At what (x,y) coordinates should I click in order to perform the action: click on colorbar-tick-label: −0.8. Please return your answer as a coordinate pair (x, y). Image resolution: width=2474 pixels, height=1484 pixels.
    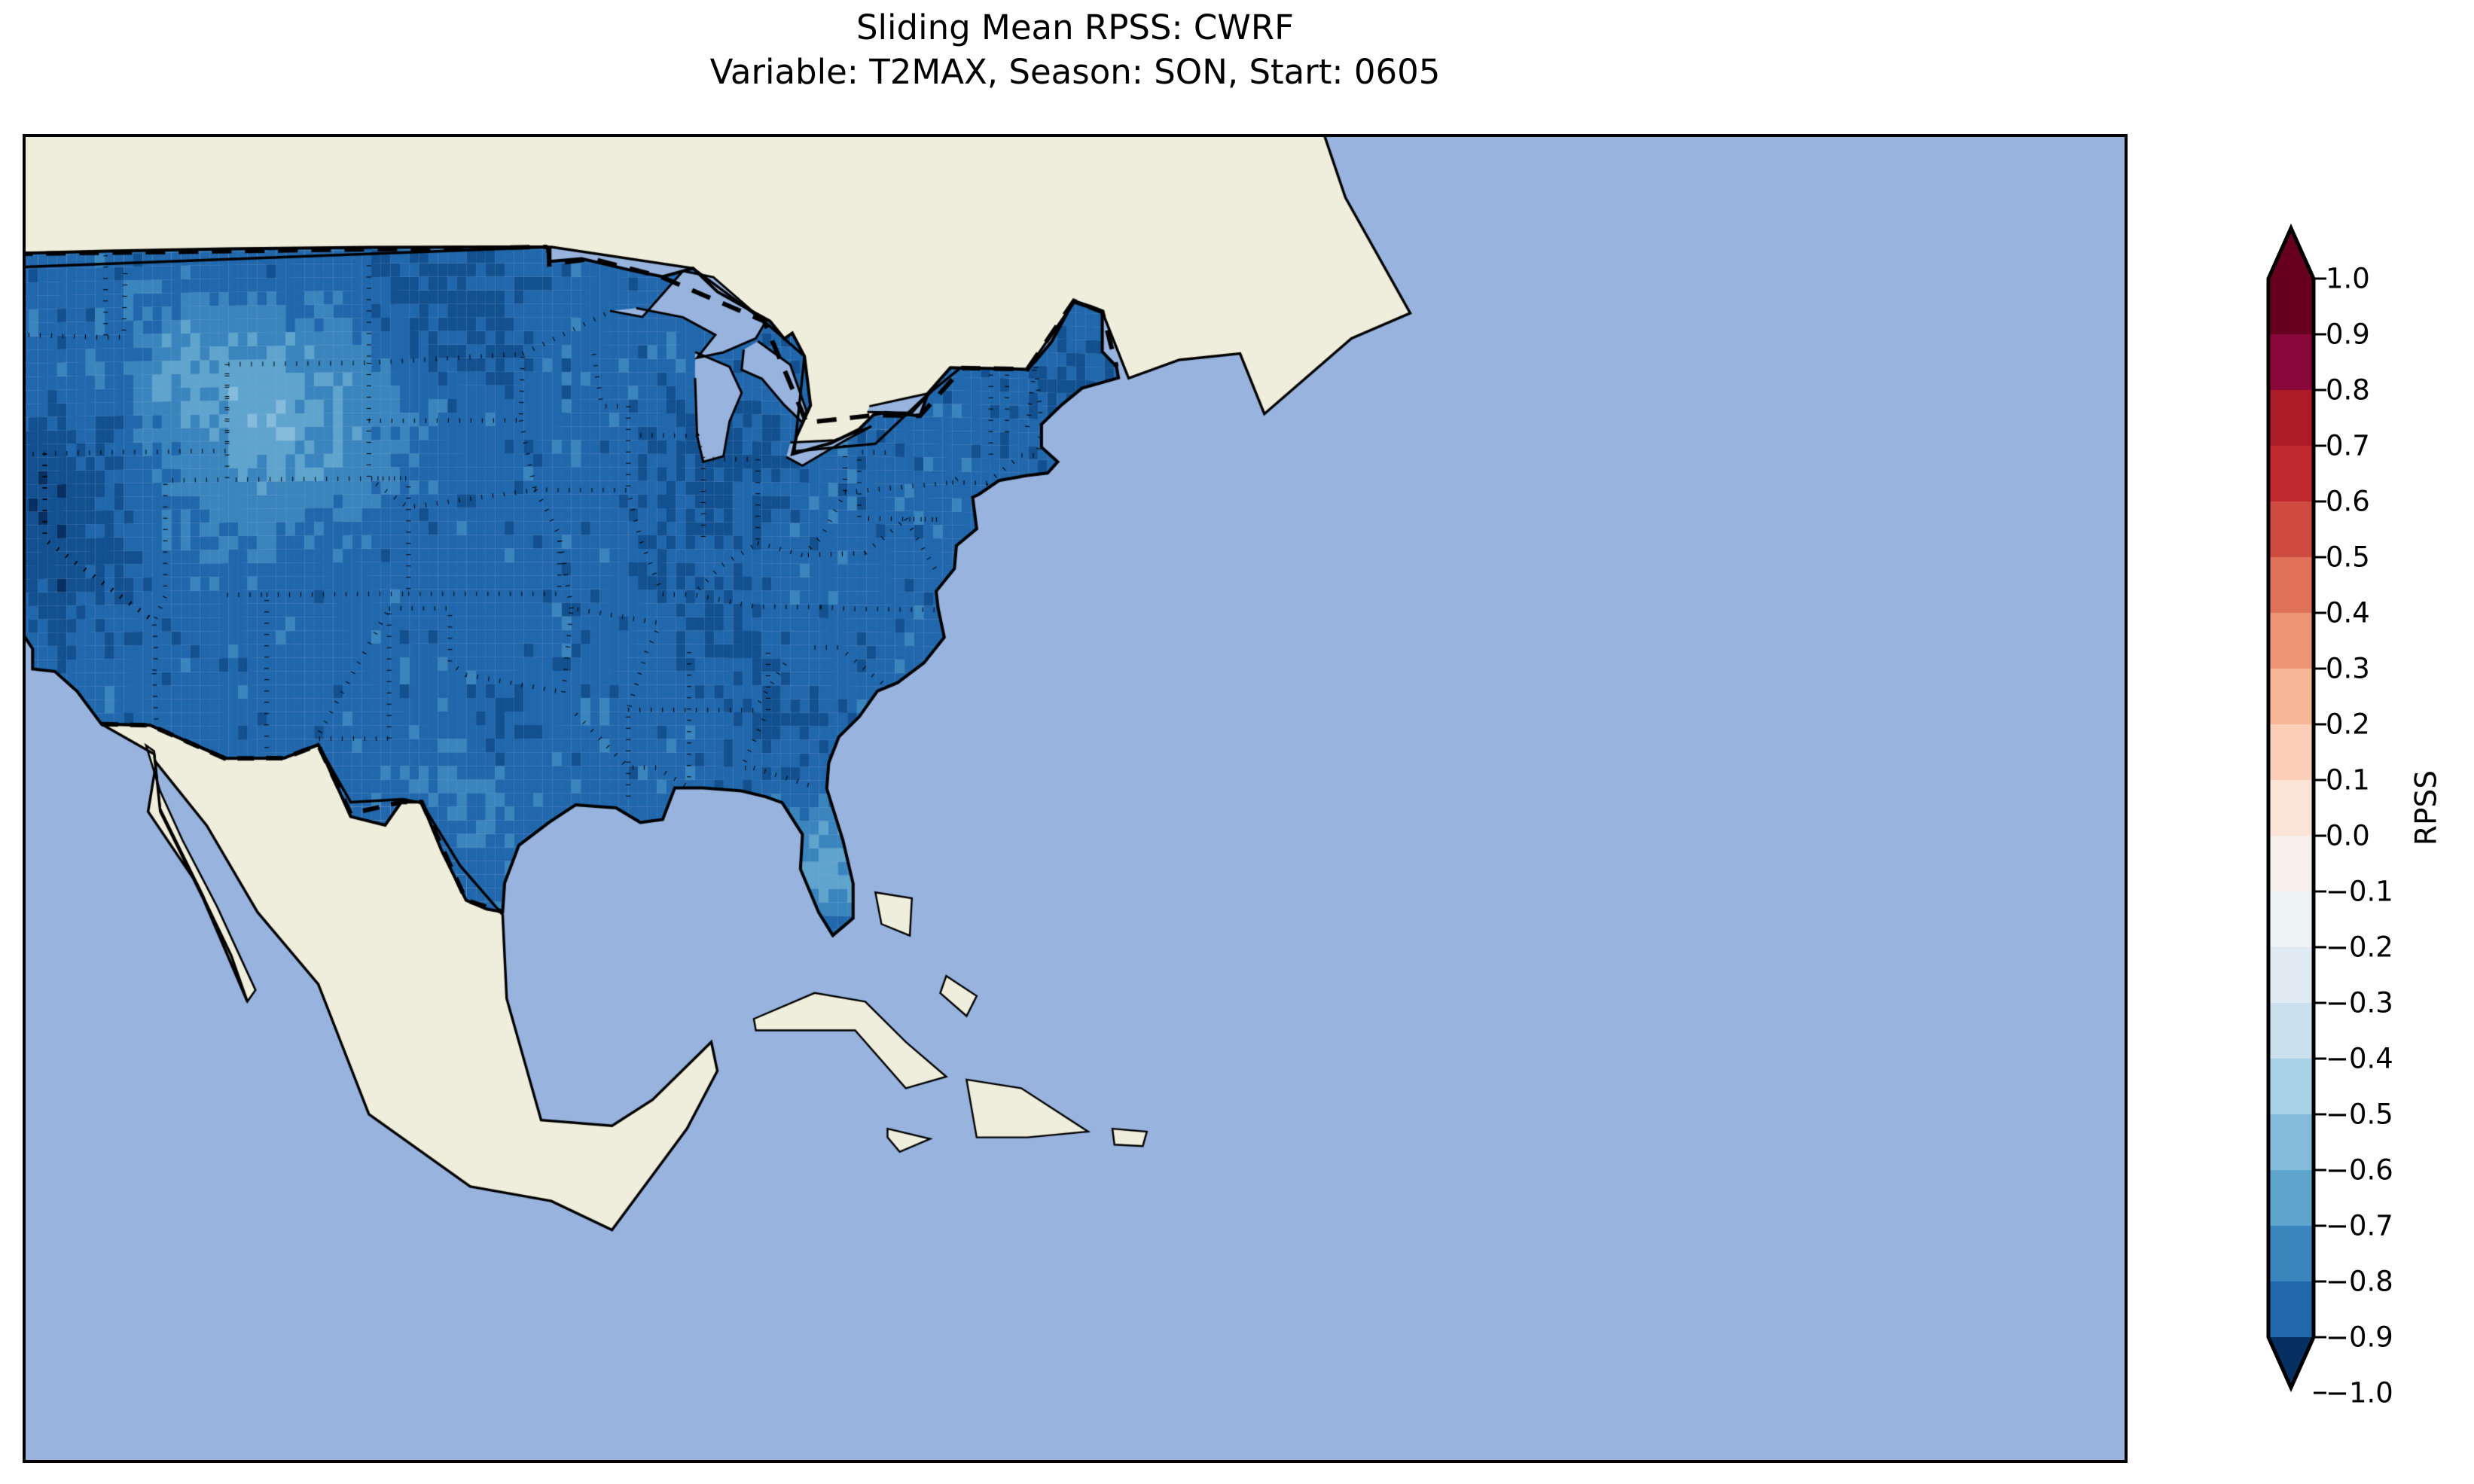
    Looking at the image, I should click on (2360, 1281).